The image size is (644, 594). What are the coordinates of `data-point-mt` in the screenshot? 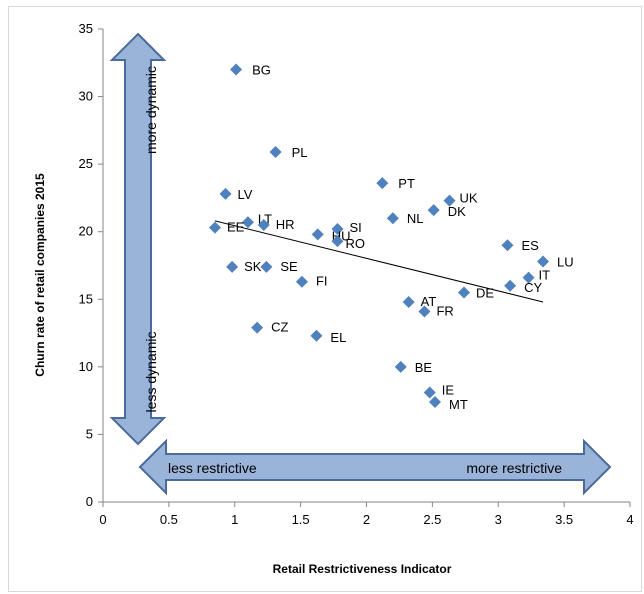 It's located at (435, 401).